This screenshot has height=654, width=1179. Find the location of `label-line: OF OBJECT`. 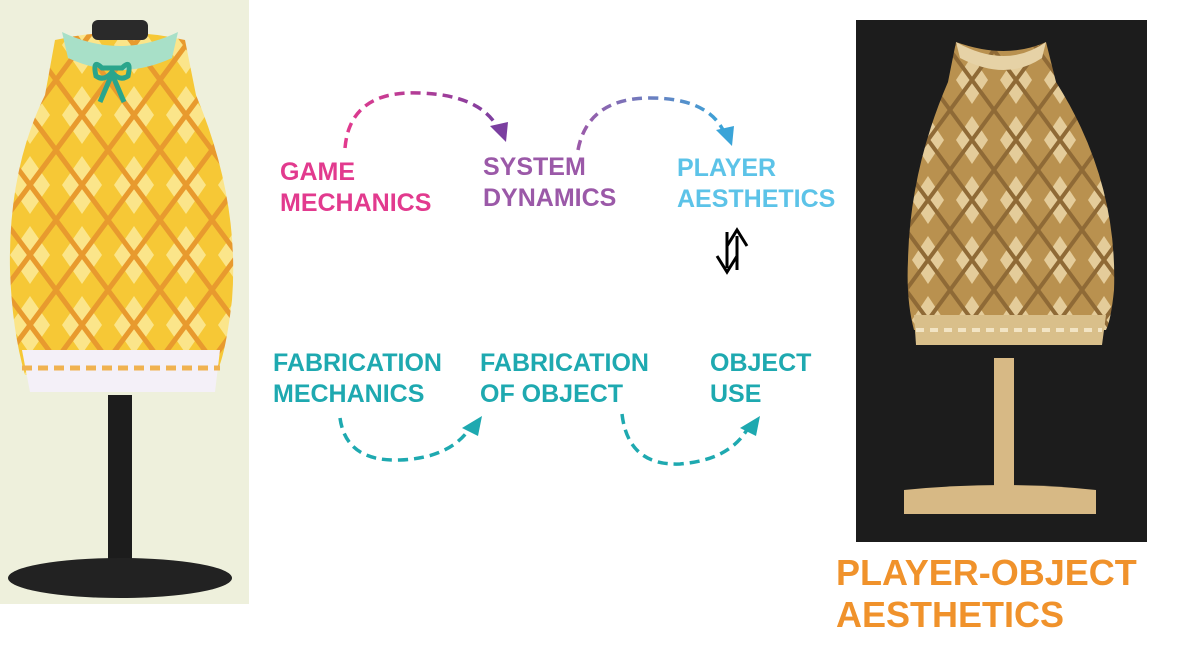

label-line: OF OBJECT is located at coordinates (552, 394).